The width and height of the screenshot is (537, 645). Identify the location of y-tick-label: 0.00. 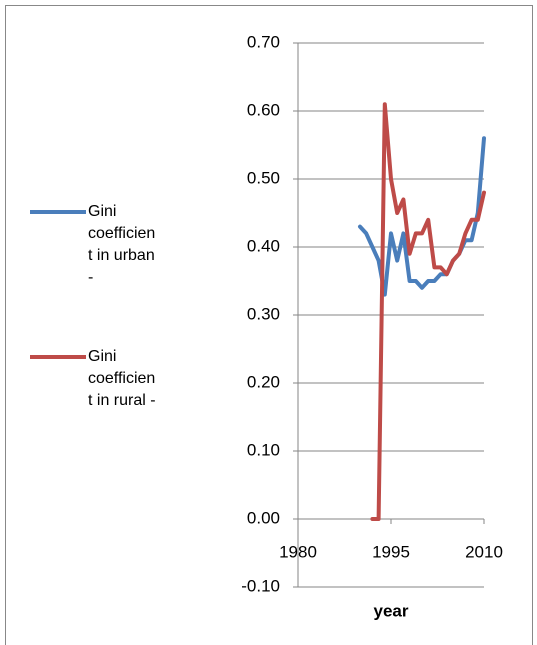
(263, 517).